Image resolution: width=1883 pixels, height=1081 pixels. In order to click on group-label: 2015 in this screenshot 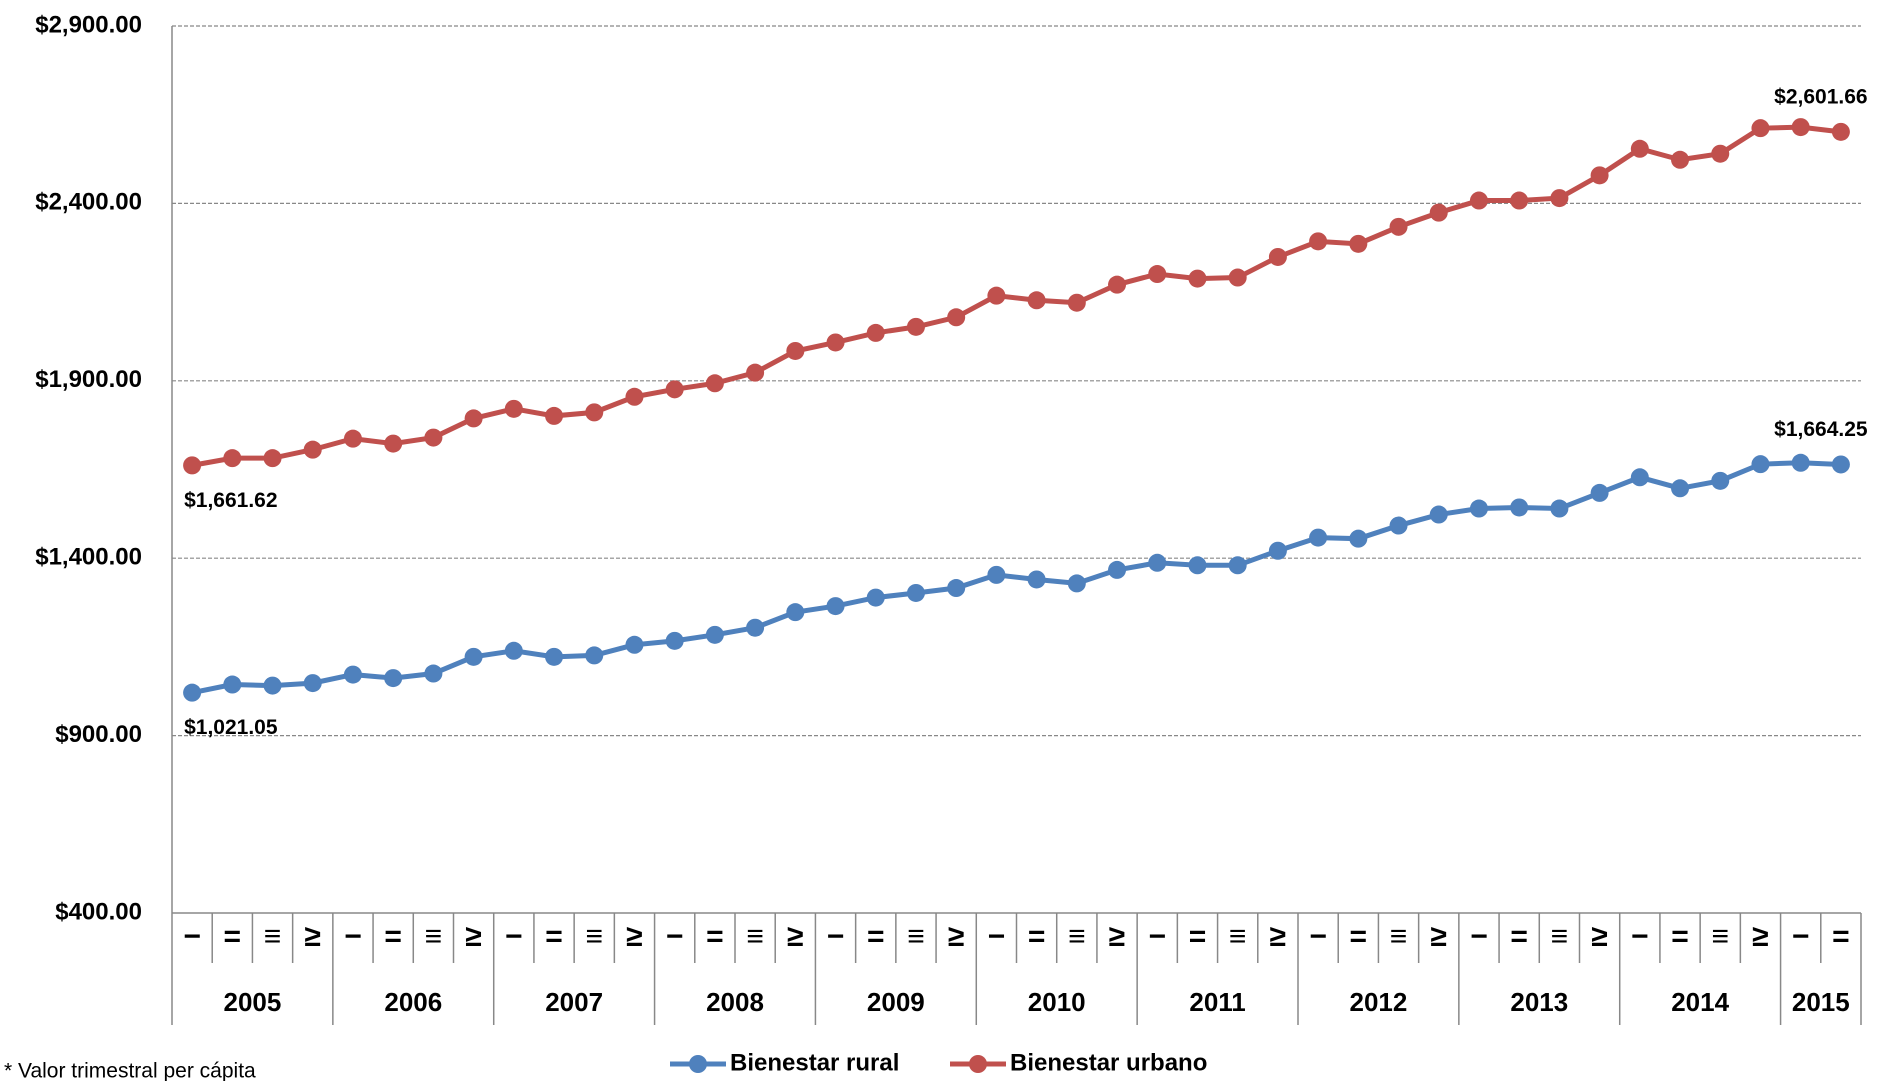, I will do `click(1821, 1002)`.